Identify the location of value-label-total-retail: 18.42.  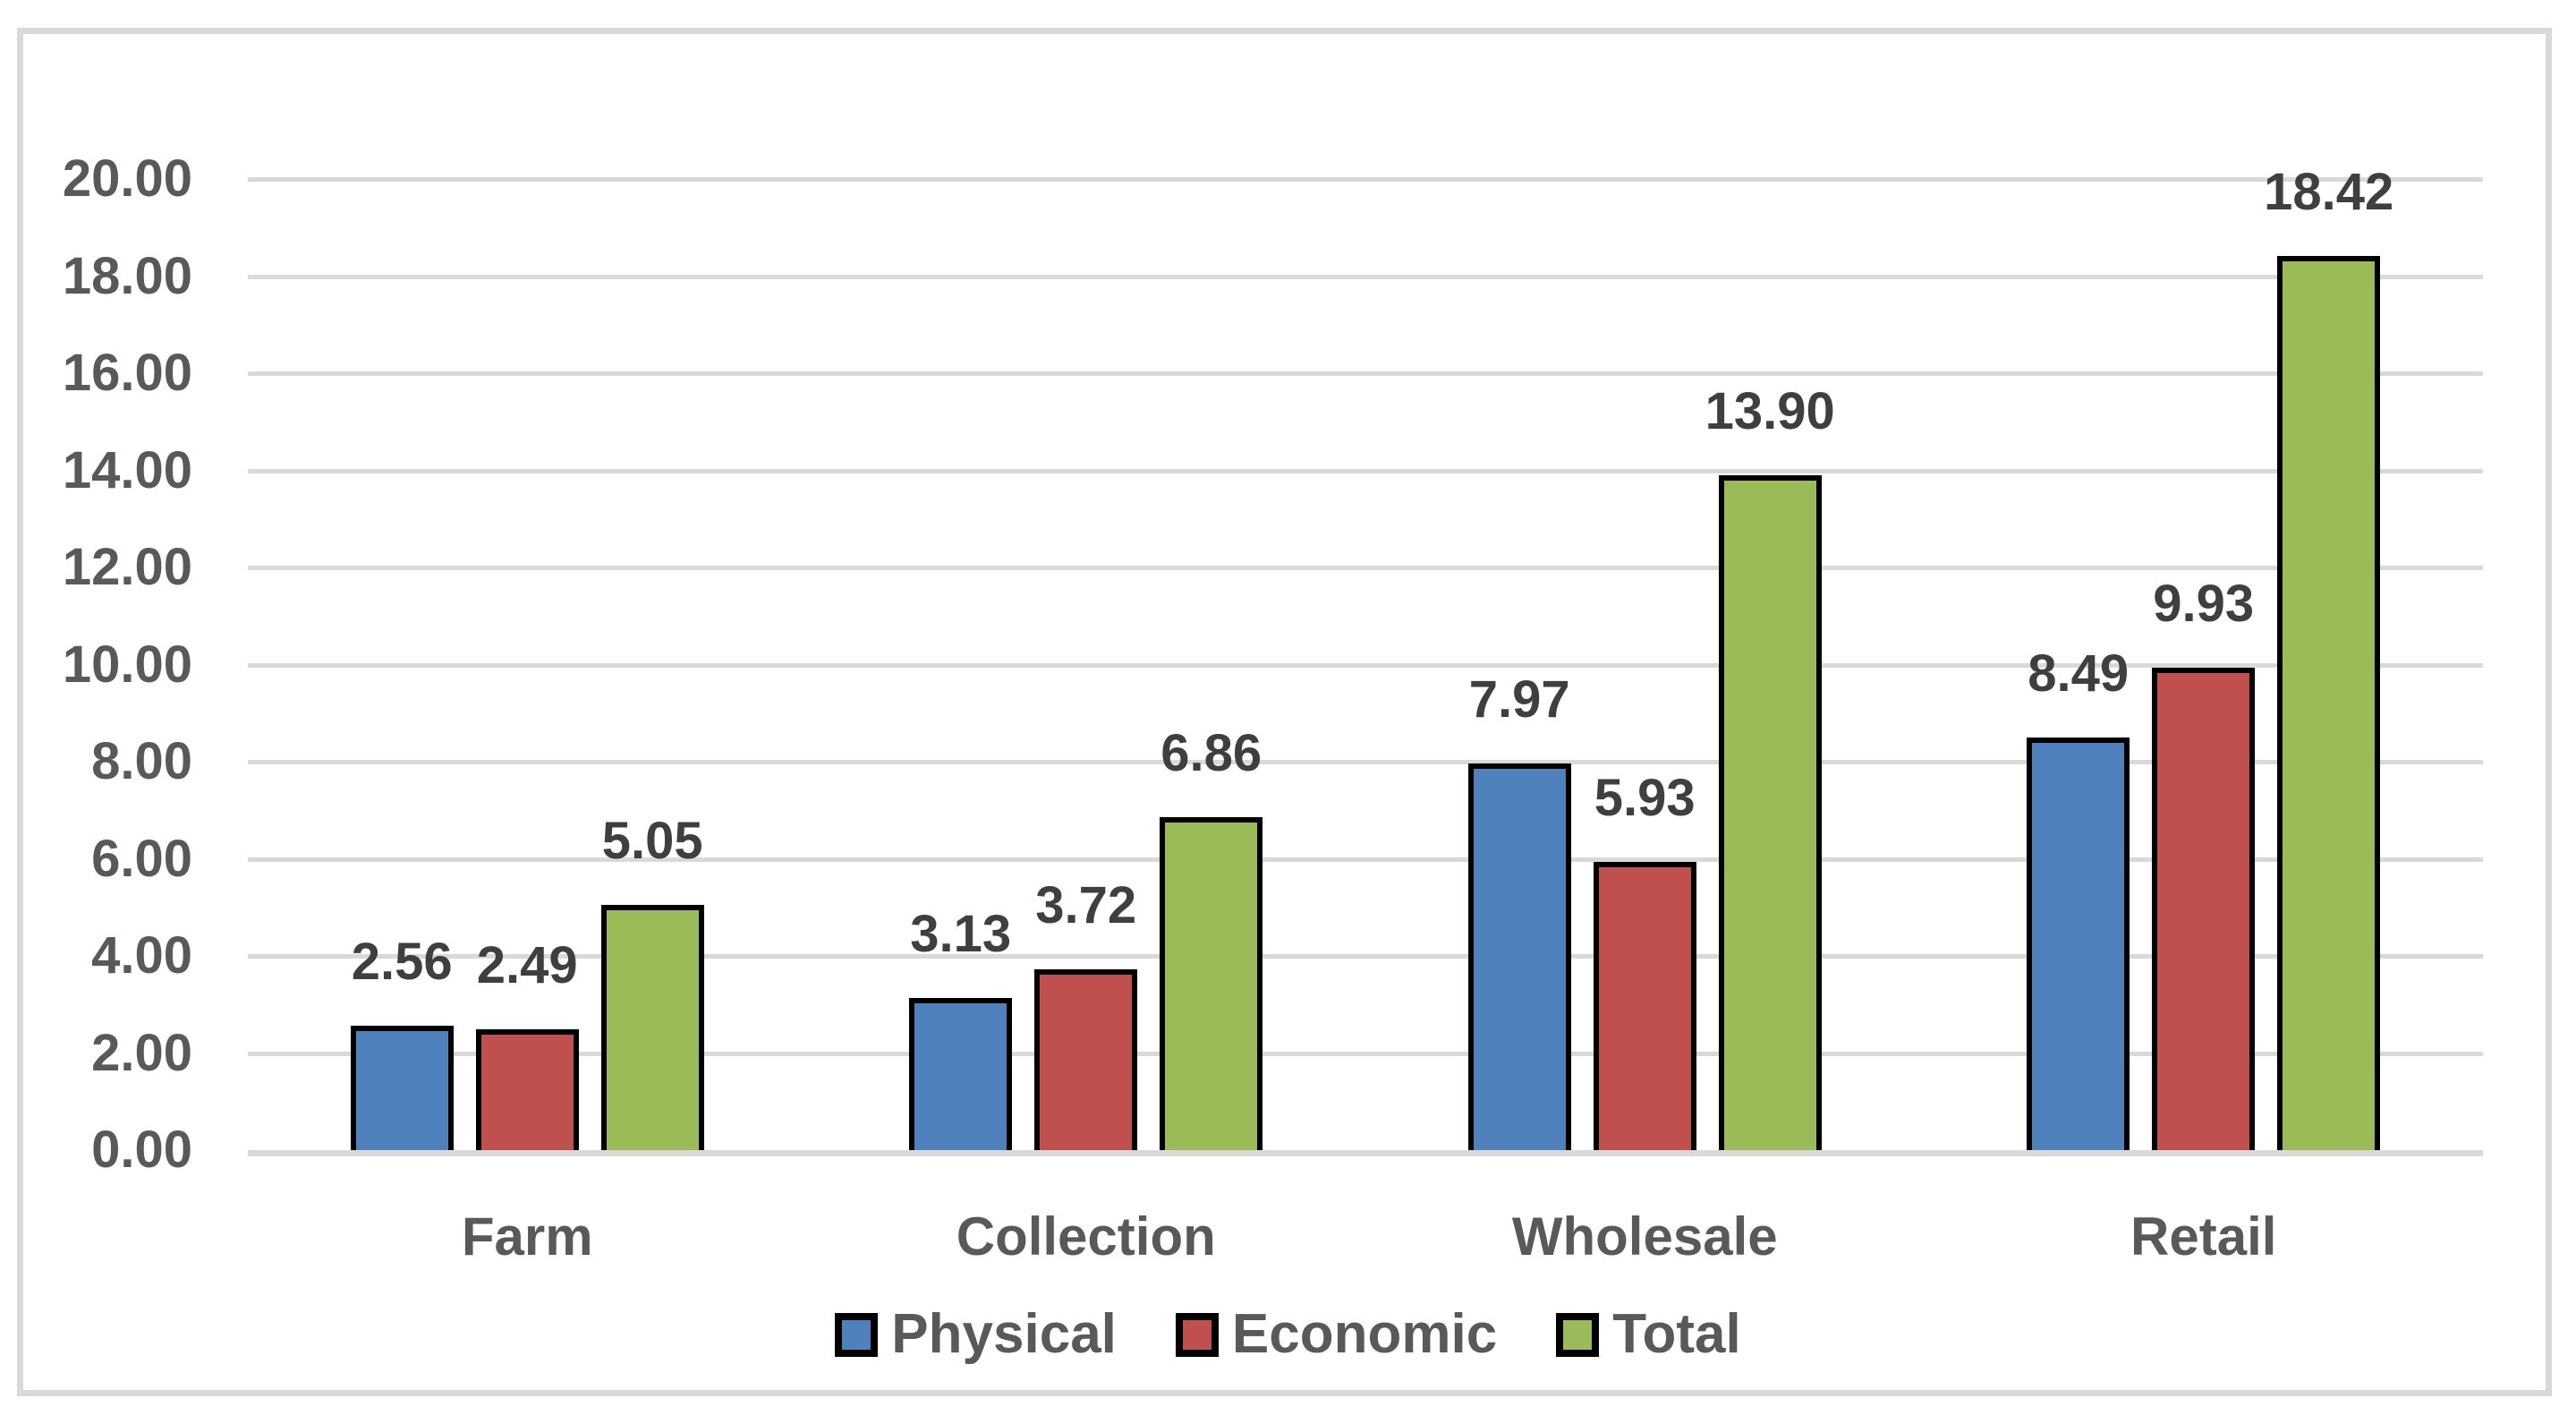
(2329, 191).